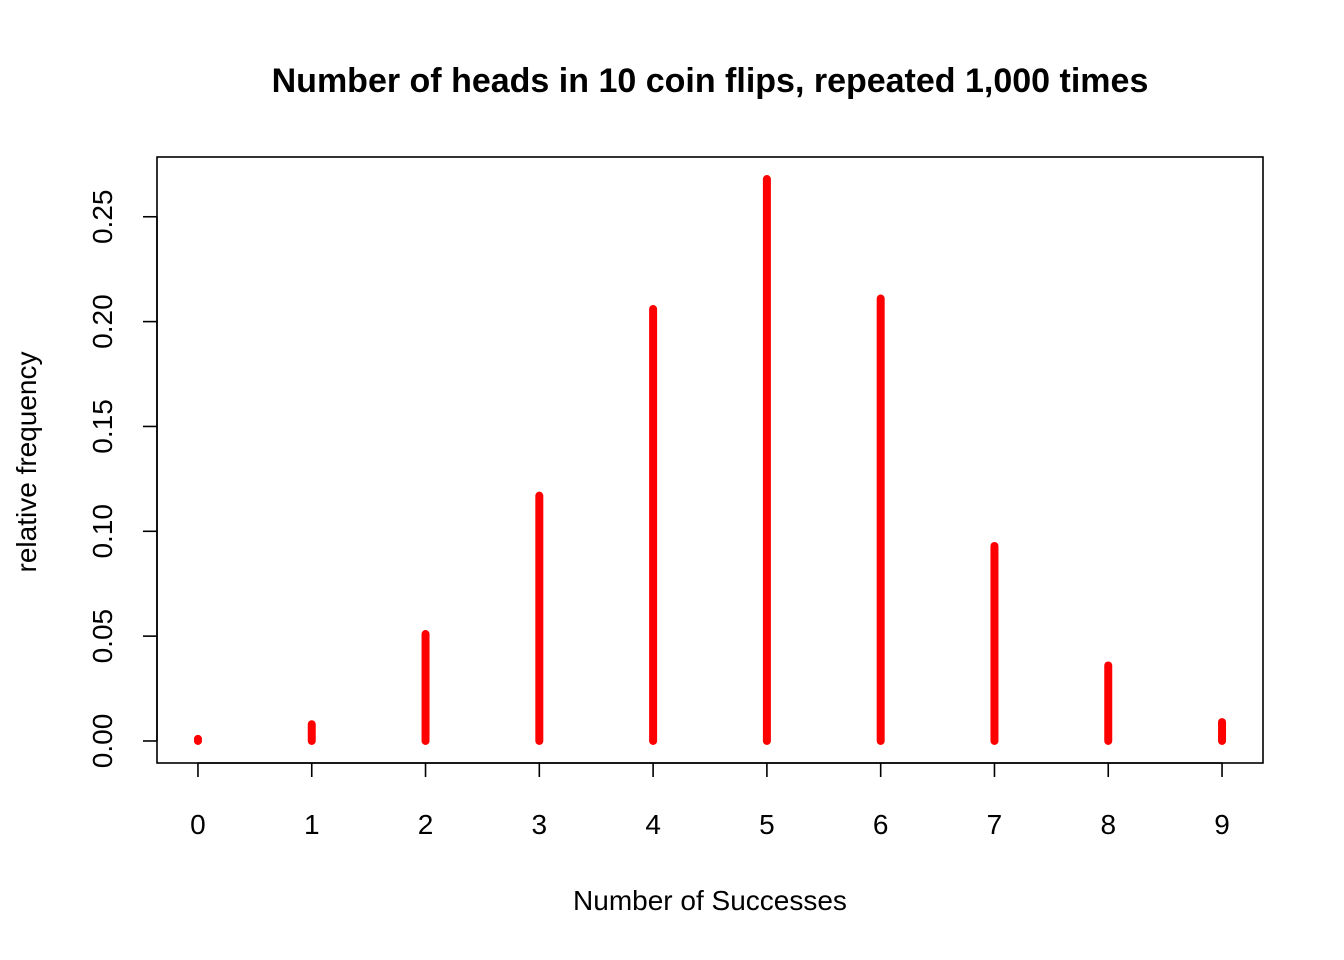 The height and width of the screenshot is (960, 1344). I want to click on x-tick-label-2: 2, so click(426, 824).